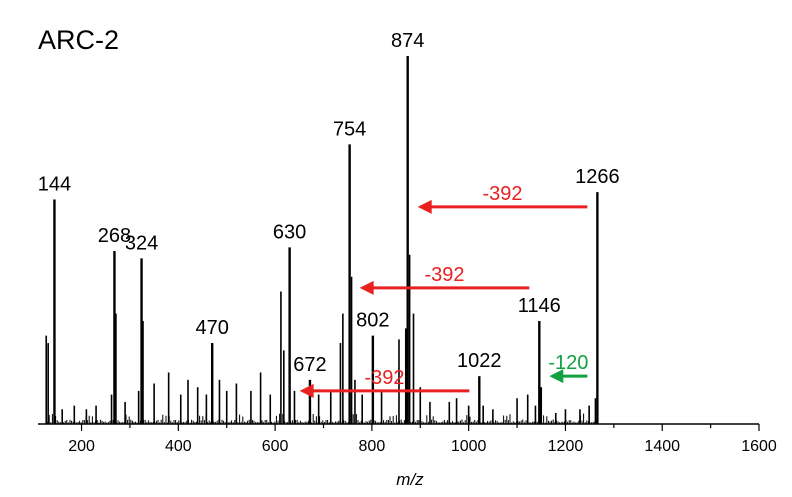 This screenshot has height=497, width=792. I want to click on x-tick-label: 1600, so click(759, 446).